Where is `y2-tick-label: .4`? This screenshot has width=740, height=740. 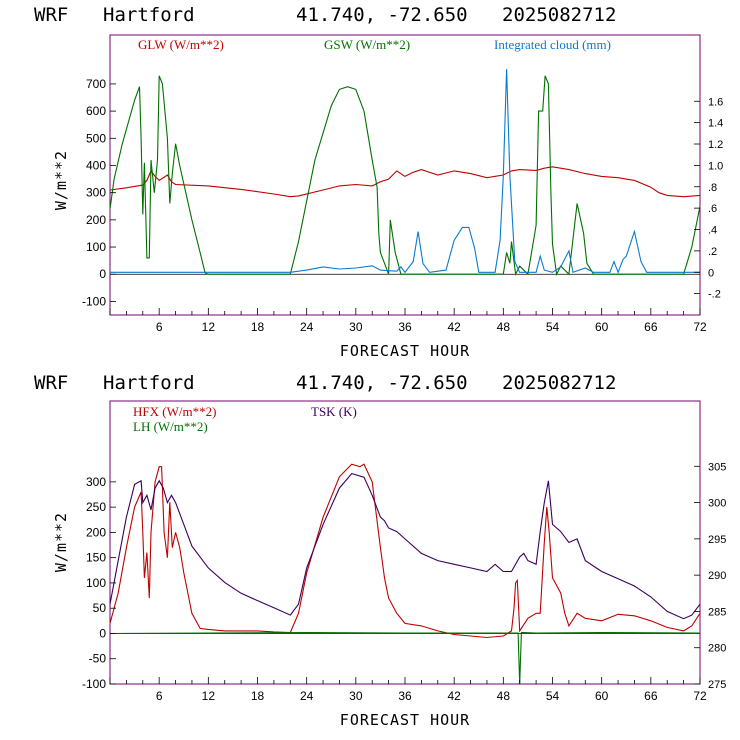
y2-tick-label: .4 is located at coordinates (712, 231).